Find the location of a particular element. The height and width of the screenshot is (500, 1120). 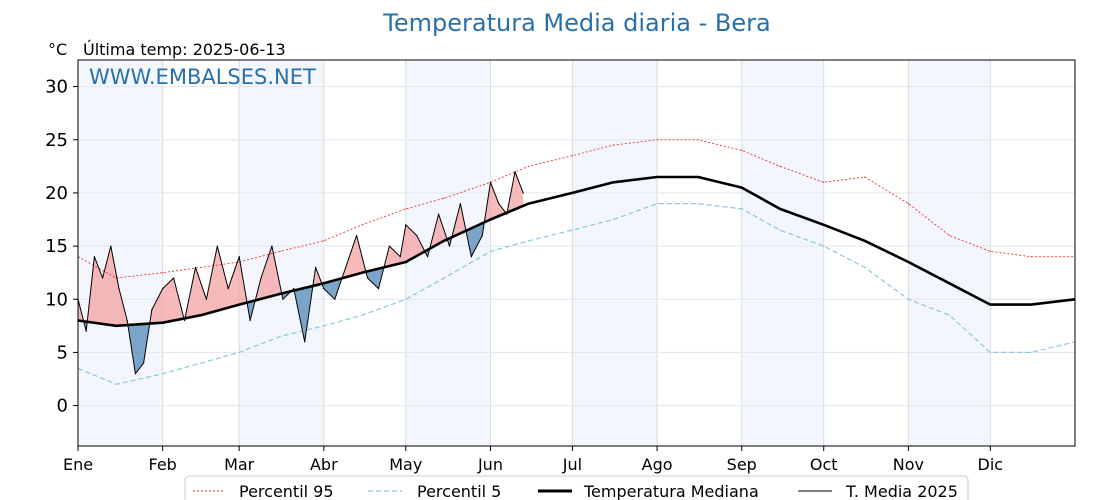

y-tick-label-0: 0 is located at coordinates (62, 406).